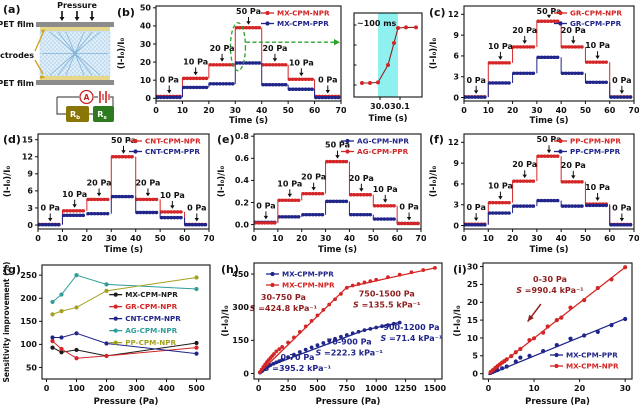 Image resolution: width=639 pixels, height=409 pixels. What do you see at coordinates (87, 97) in the screenshot?
I see `ammeter-label: A` at bounding box center [87, 97].